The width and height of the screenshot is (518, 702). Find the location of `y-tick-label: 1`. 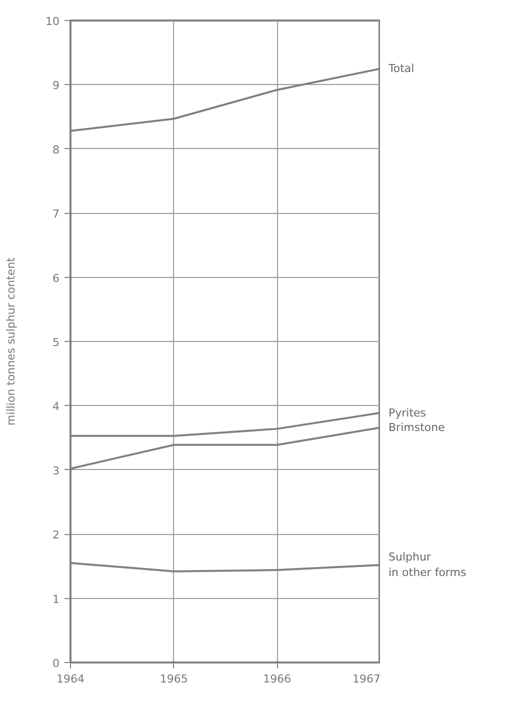

y-tick-label: 1 is located at coordinates (56, 599).